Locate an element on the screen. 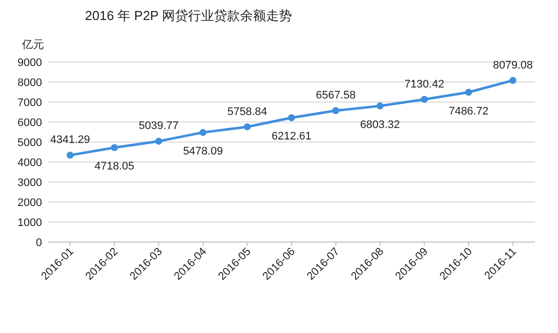  y-tick-label: 4000 is located at coordinates (30, 163).